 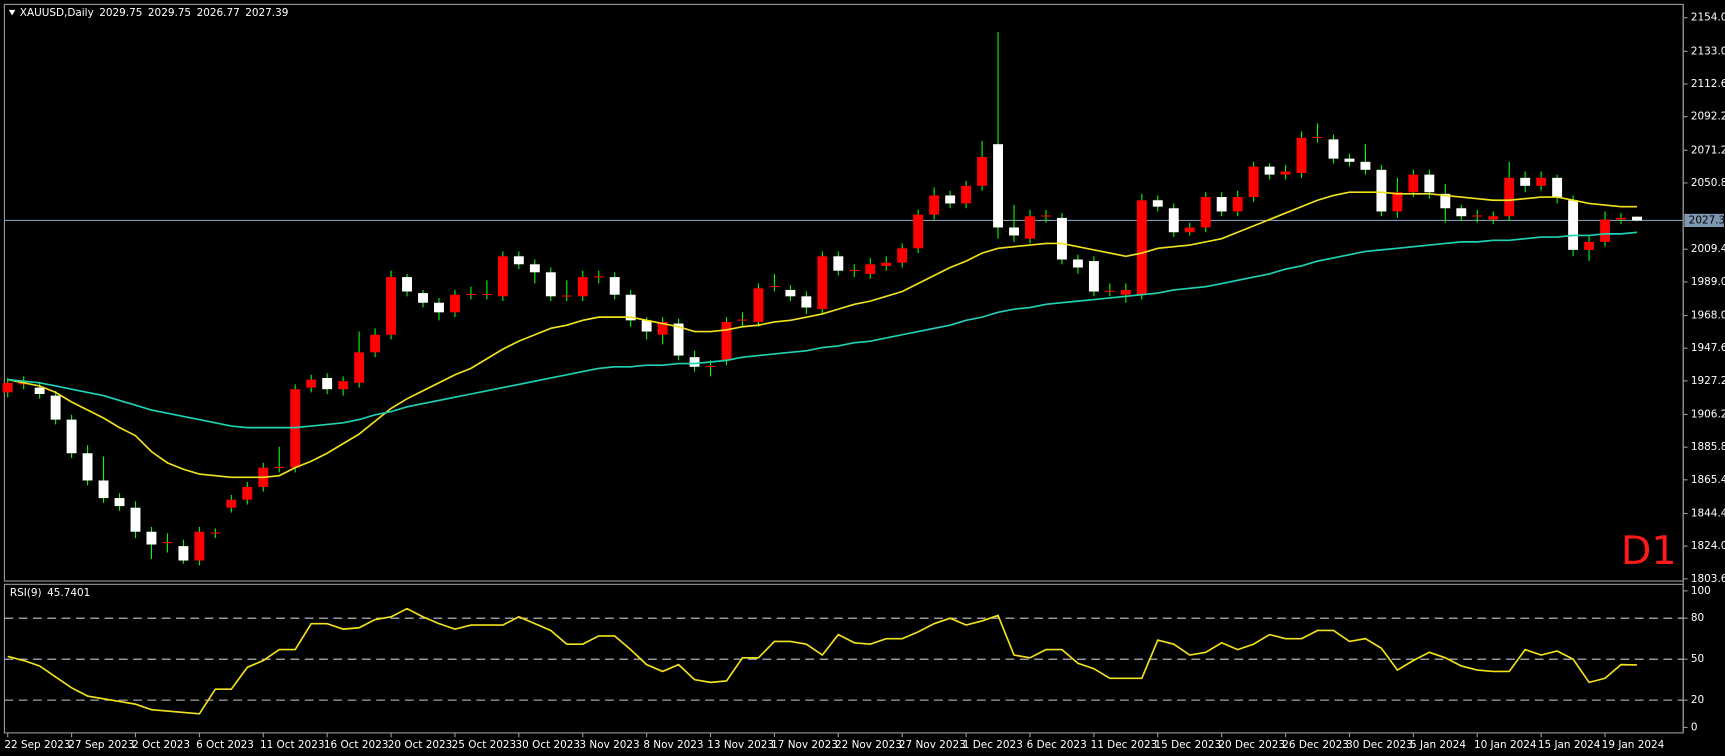 What do you see at coordinates (420, 745) in the screenshot?
I see `x-tick-label: 20 Oct 2023` at bounding box center [420, 745].